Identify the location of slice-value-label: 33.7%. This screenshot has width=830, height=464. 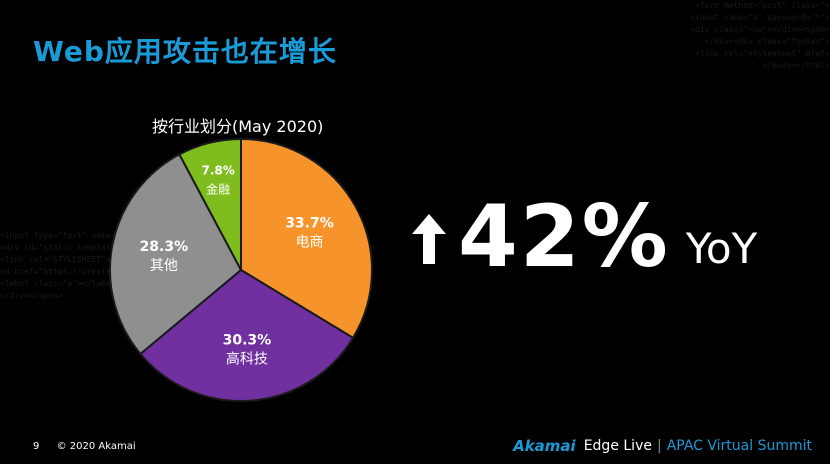
(309, 223).